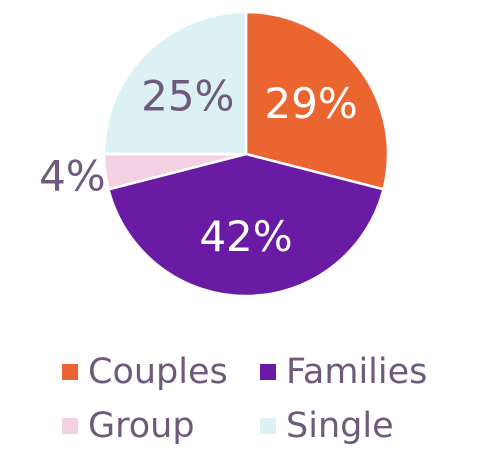  I want to click on legend-item-group: Group, so click(161, 426).